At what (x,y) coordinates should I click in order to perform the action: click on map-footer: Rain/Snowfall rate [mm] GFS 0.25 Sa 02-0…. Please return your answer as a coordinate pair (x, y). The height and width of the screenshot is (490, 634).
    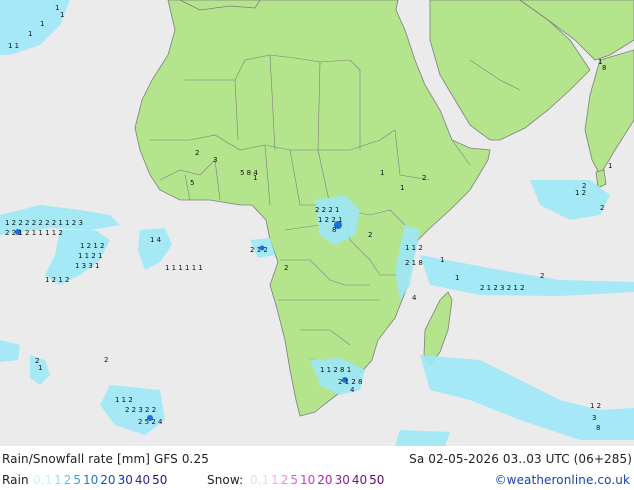
    Looking at the image, I should click on (317, 468).